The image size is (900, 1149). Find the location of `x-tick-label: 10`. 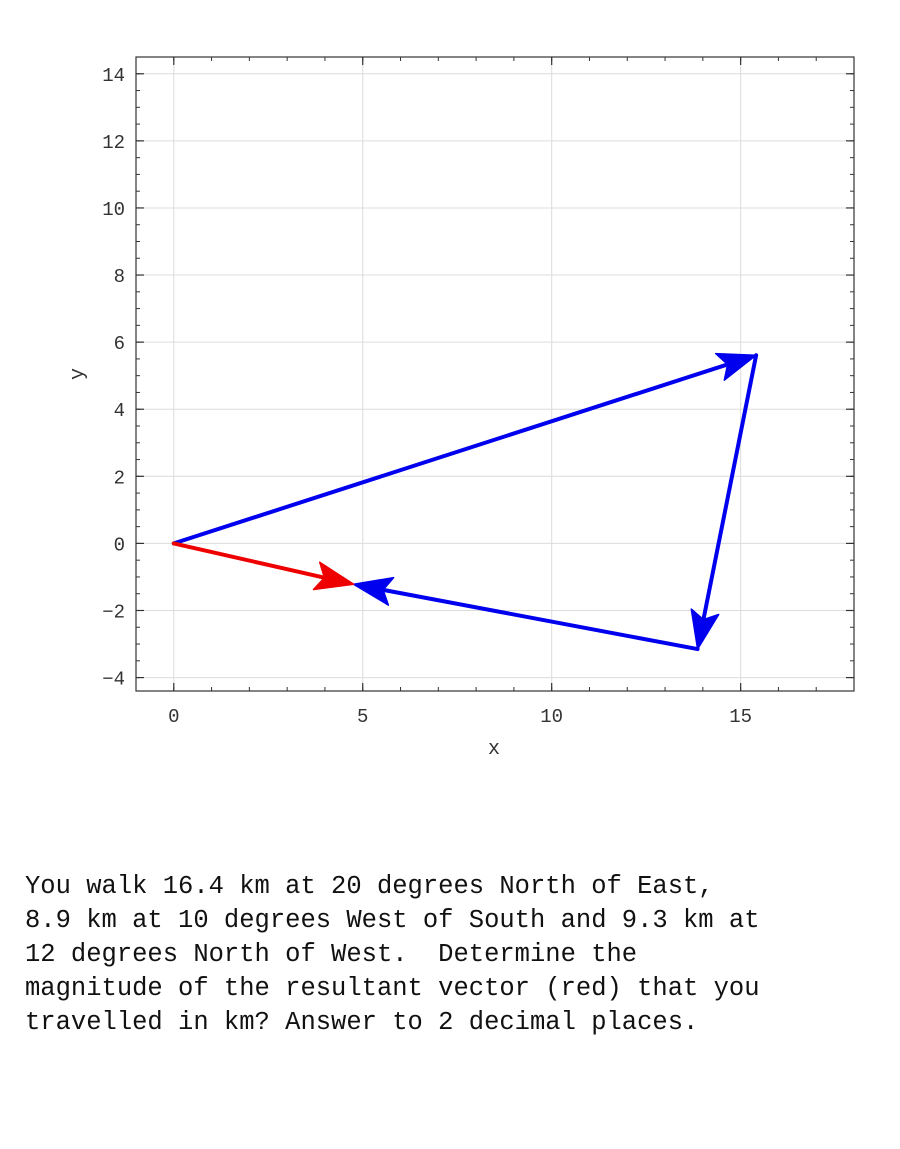

x-tick-label: 10 is located at coordinates (551, 717).